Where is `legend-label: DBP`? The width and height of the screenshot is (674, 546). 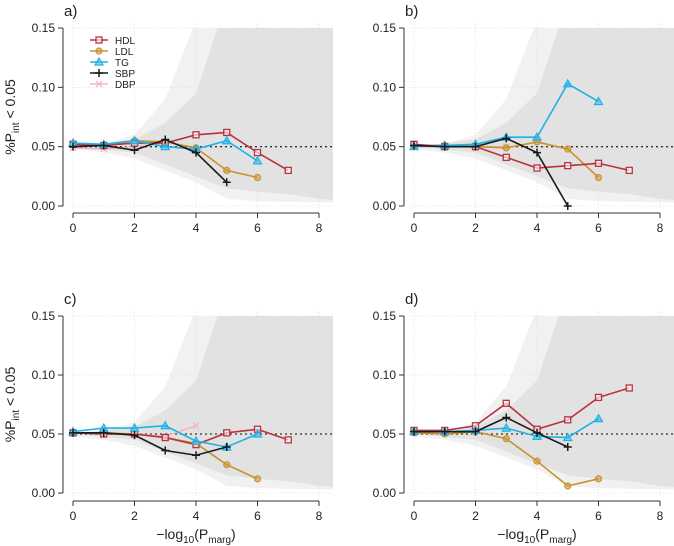 legend-label: DBP is located at coordinates (125, 85).